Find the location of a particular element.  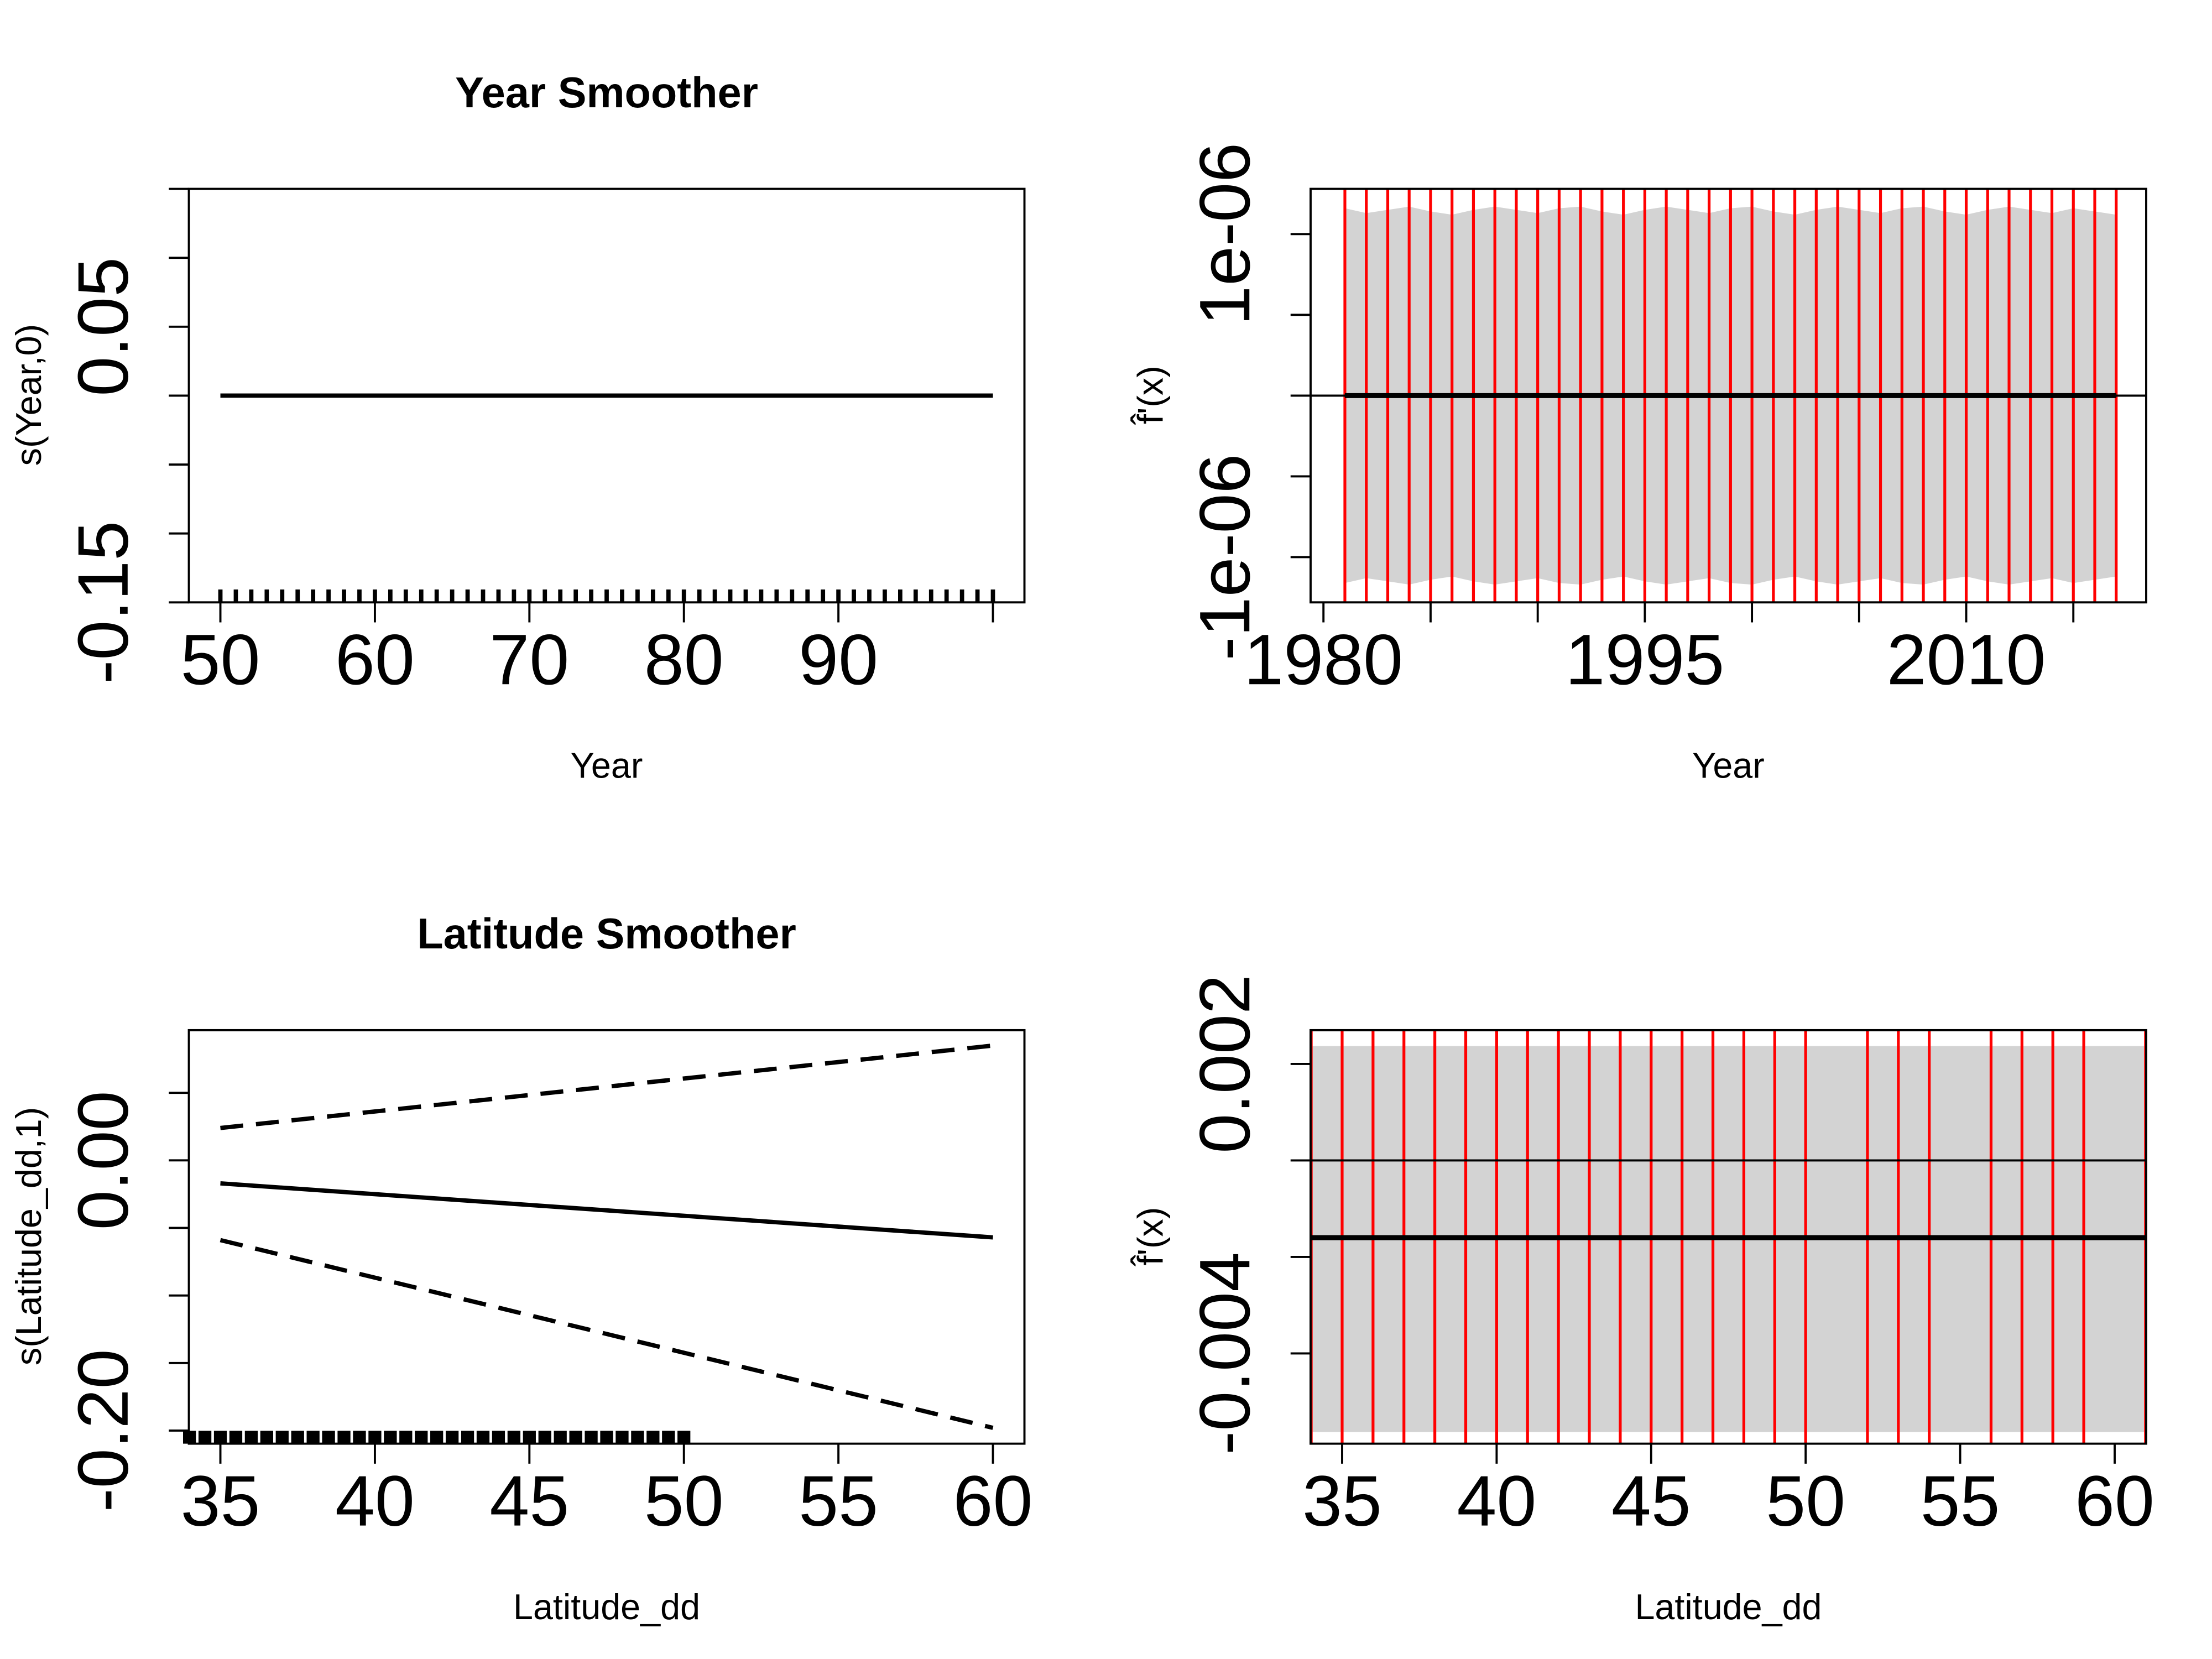

x-tick-label: 2010 is located at coordinates (1966, 660).